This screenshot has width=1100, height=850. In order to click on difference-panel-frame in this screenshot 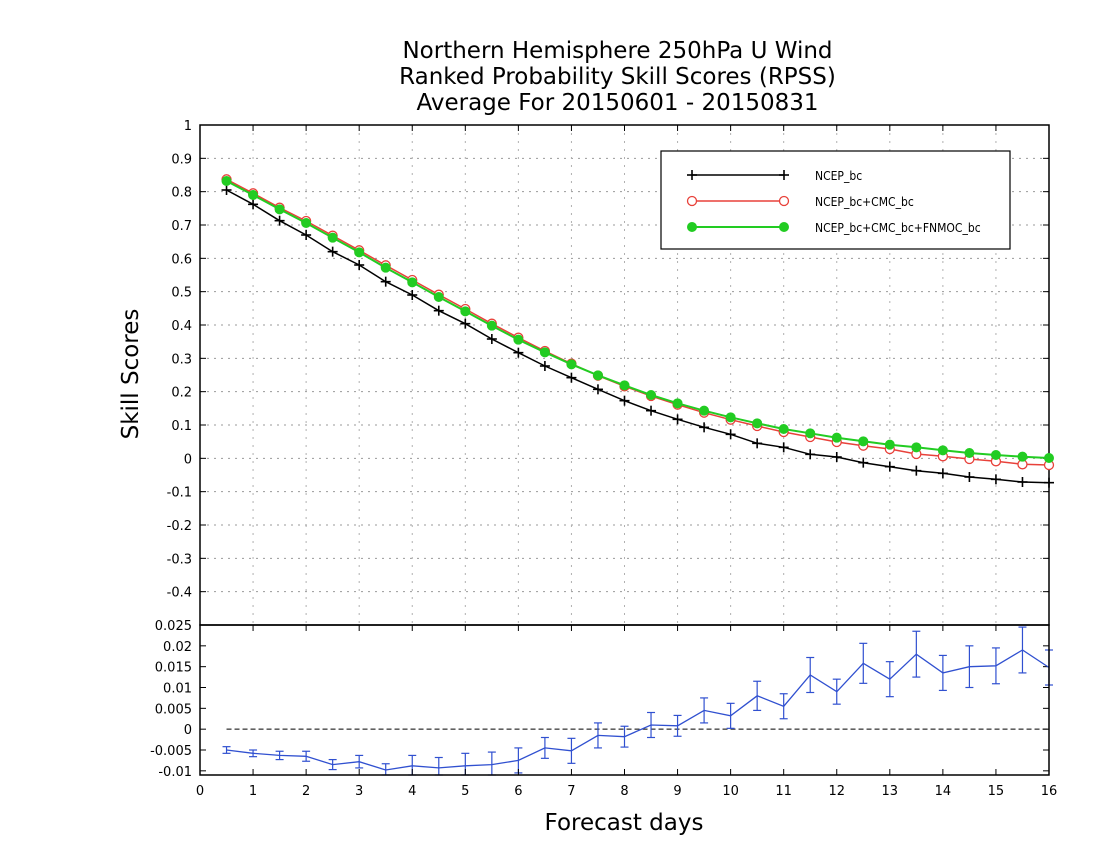, I will do `click(624, 700)`.